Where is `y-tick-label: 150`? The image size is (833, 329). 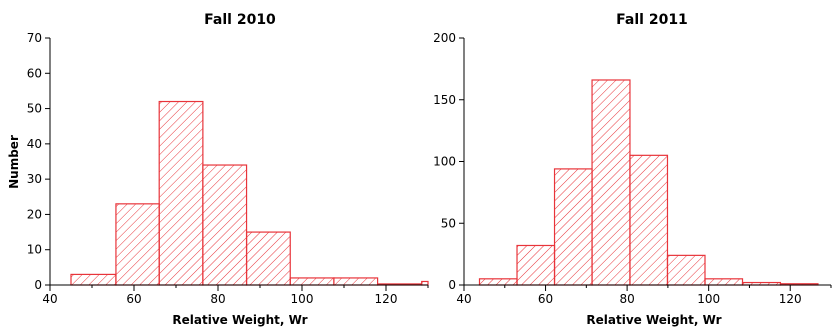
y-tick-label: 150 is located at coordinates (444, 100).